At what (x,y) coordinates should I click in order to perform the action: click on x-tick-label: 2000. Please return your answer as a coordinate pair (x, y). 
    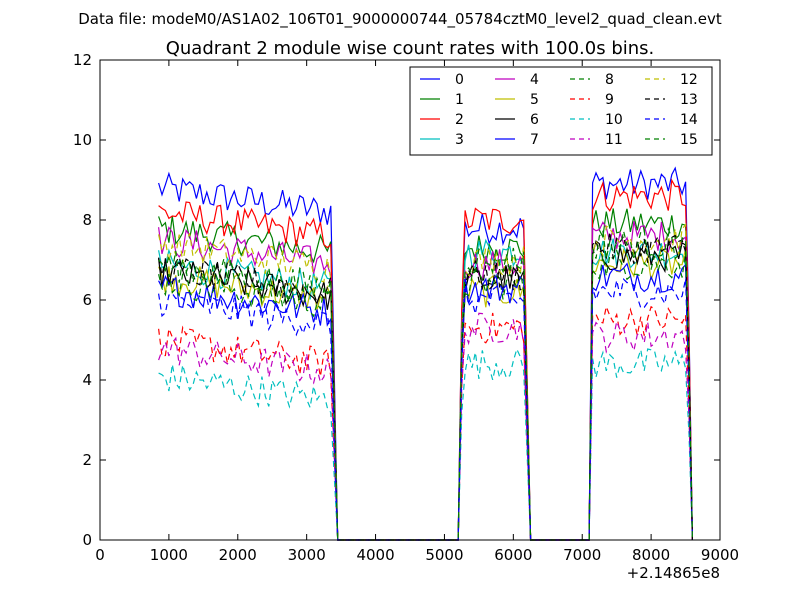
    Looking at the image, I should click on (238, 555).